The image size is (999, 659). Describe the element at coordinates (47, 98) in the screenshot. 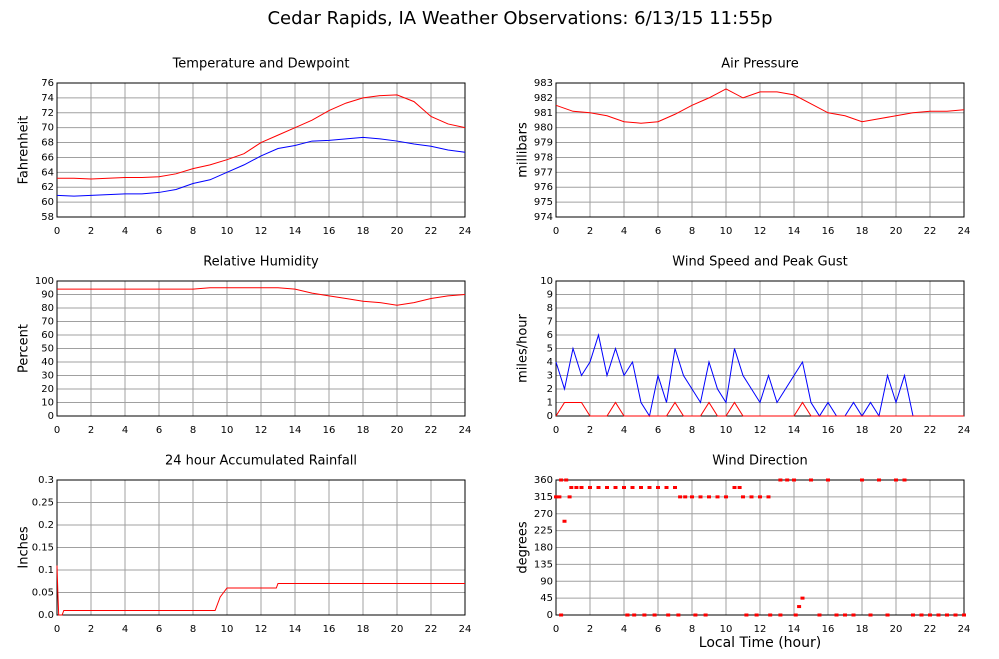

I see `y-tick-label: 74` at that location.